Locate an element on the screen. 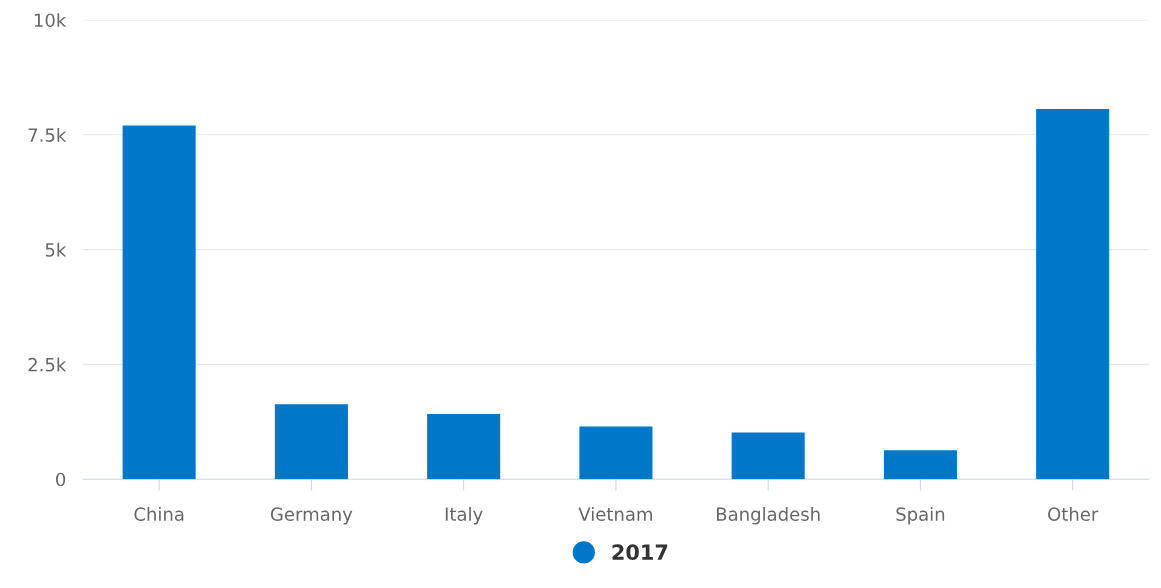 Image resolution: width=1161 pixels, height=588 pixels. x-tick-label: Italy is located at coordinates (464, 516).